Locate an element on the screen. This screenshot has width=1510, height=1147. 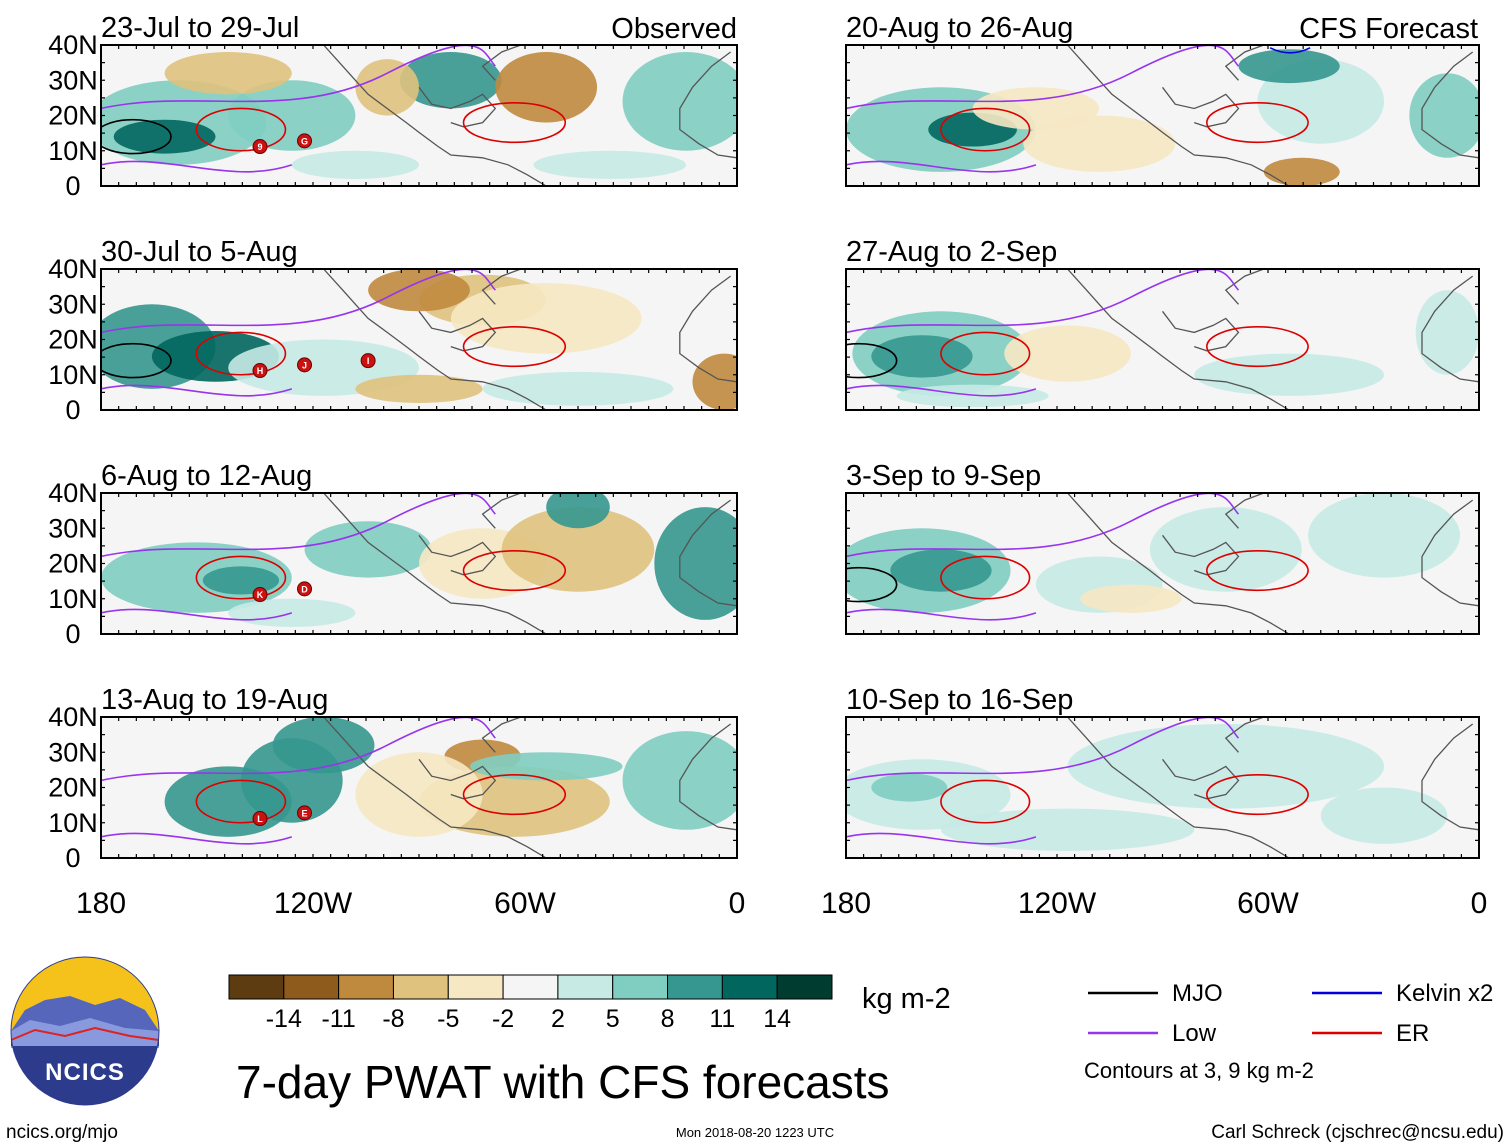
colorbar-tick-label: 5 is located at coordinates (613, 1019).